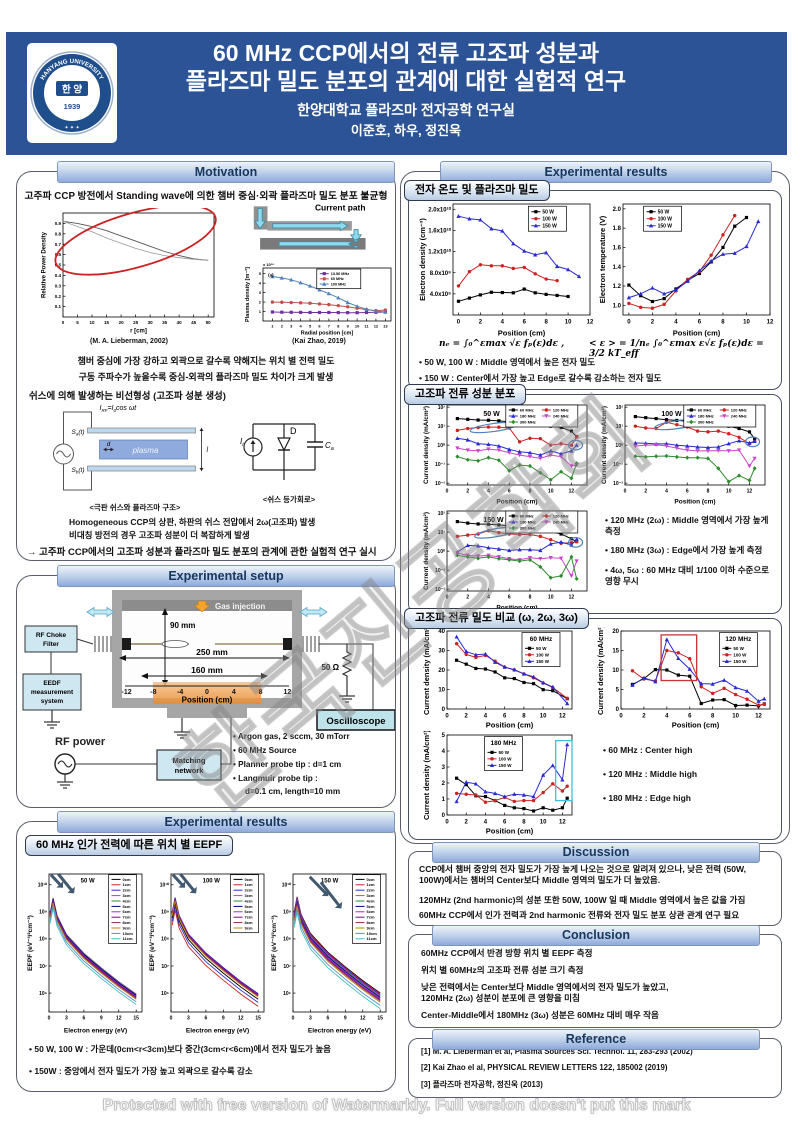 This screenshot has height=1121, width=793. I want to click on dim-160mm: 160 mm, so click(207, 670).